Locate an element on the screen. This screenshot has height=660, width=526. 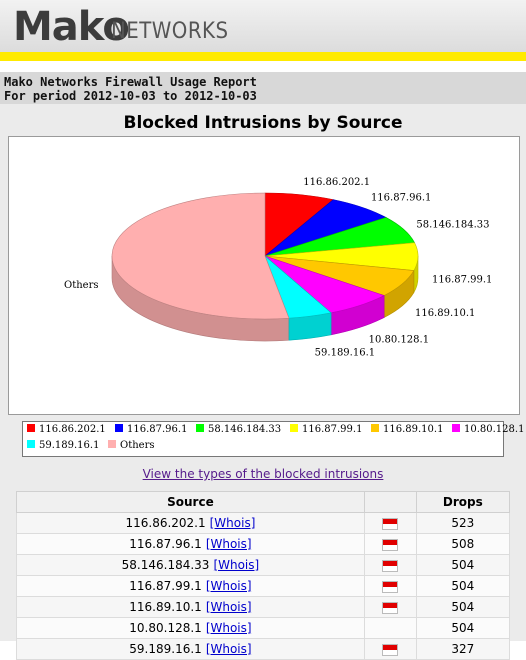
brand-sub: NETWORKS is located at coordinates (170, 31).